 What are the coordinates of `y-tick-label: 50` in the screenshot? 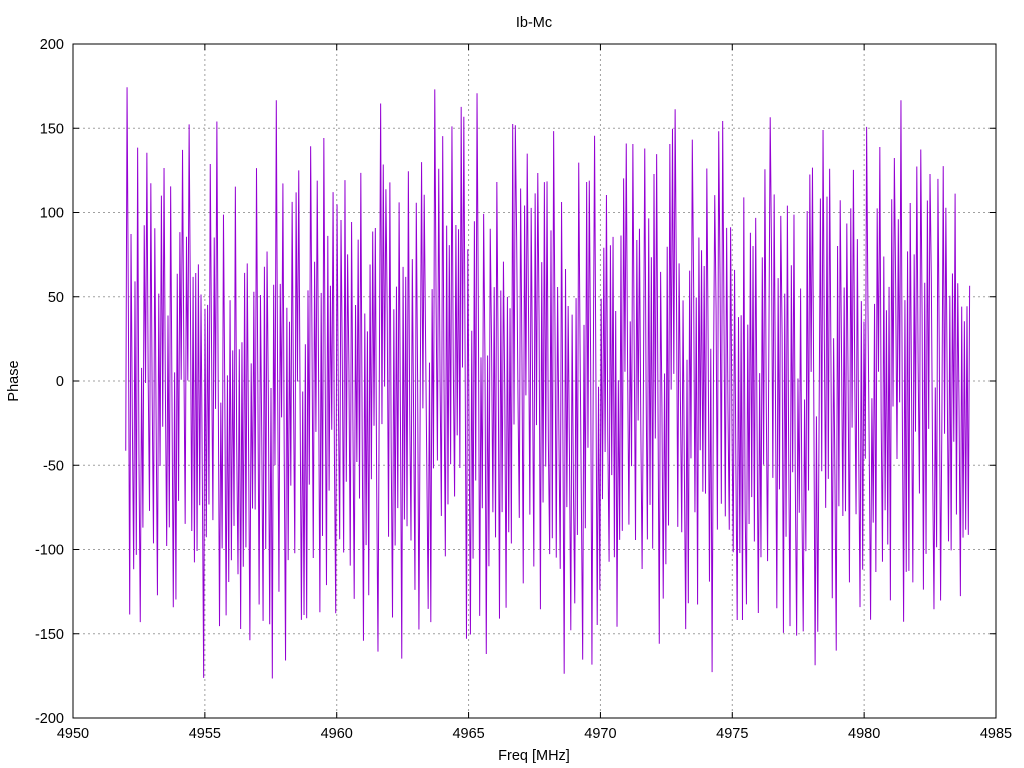 It's located at (56, 298).